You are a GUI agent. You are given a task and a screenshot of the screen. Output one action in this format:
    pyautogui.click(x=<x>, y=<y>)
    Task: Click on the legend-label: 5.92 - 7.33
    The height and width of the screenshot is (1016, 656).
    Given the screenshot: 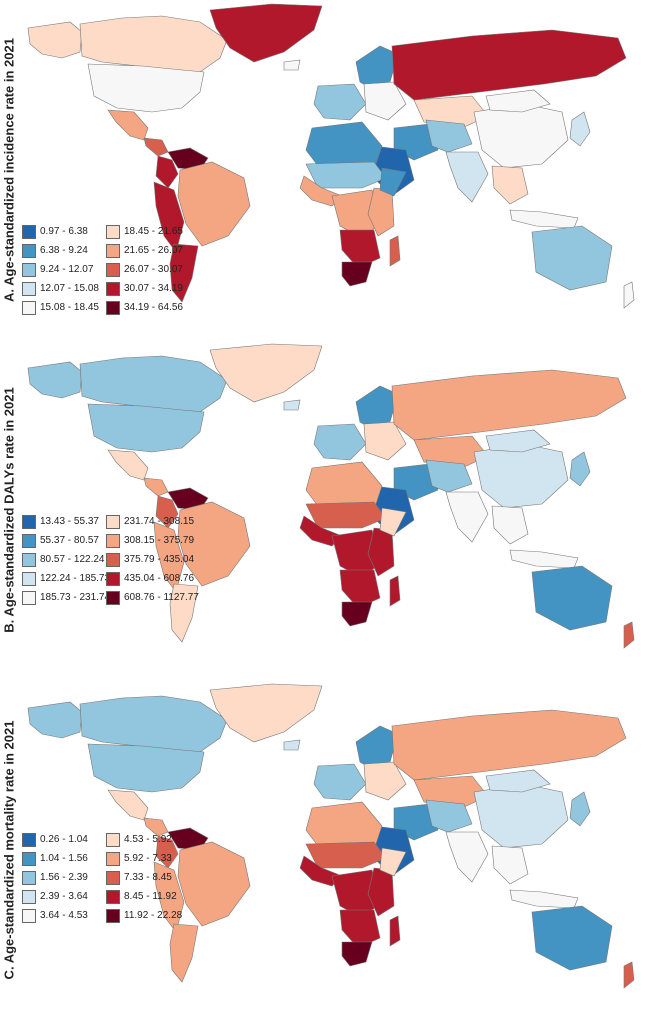 What is the action you would take?
    pyautogui.click(x=148, y=858)
    